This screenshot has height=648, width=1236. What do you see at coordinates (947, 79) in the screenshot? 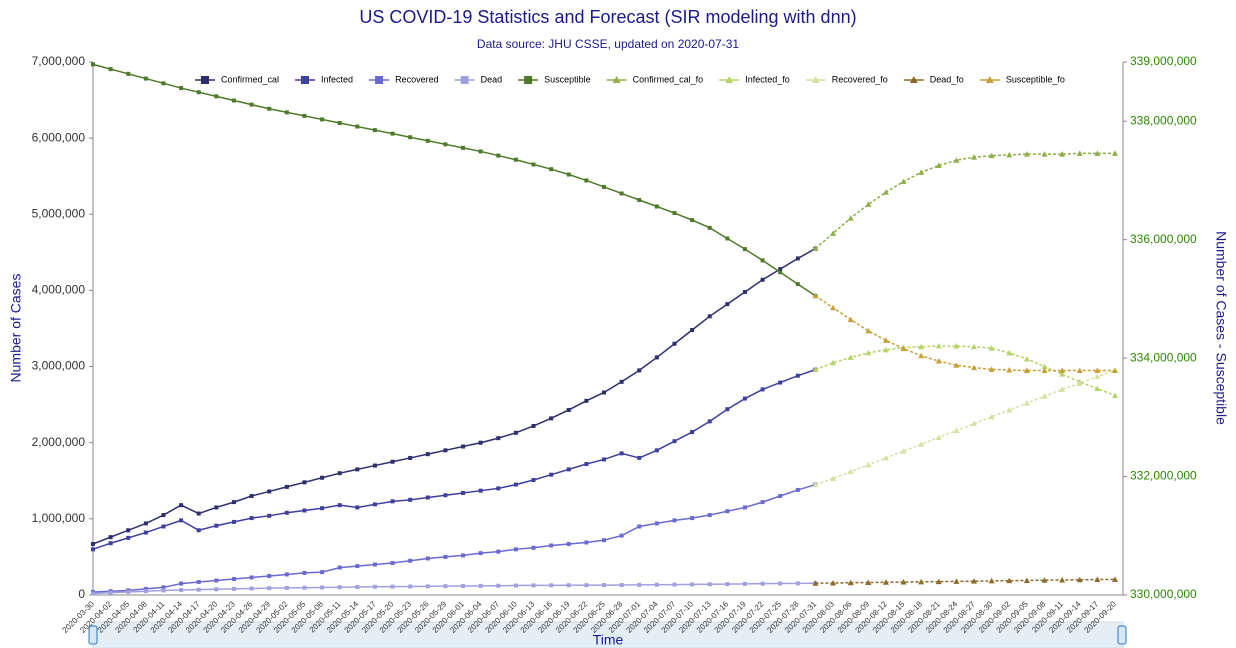
I see `legend-label: Dead_fo` at bounding box center [947, 79].